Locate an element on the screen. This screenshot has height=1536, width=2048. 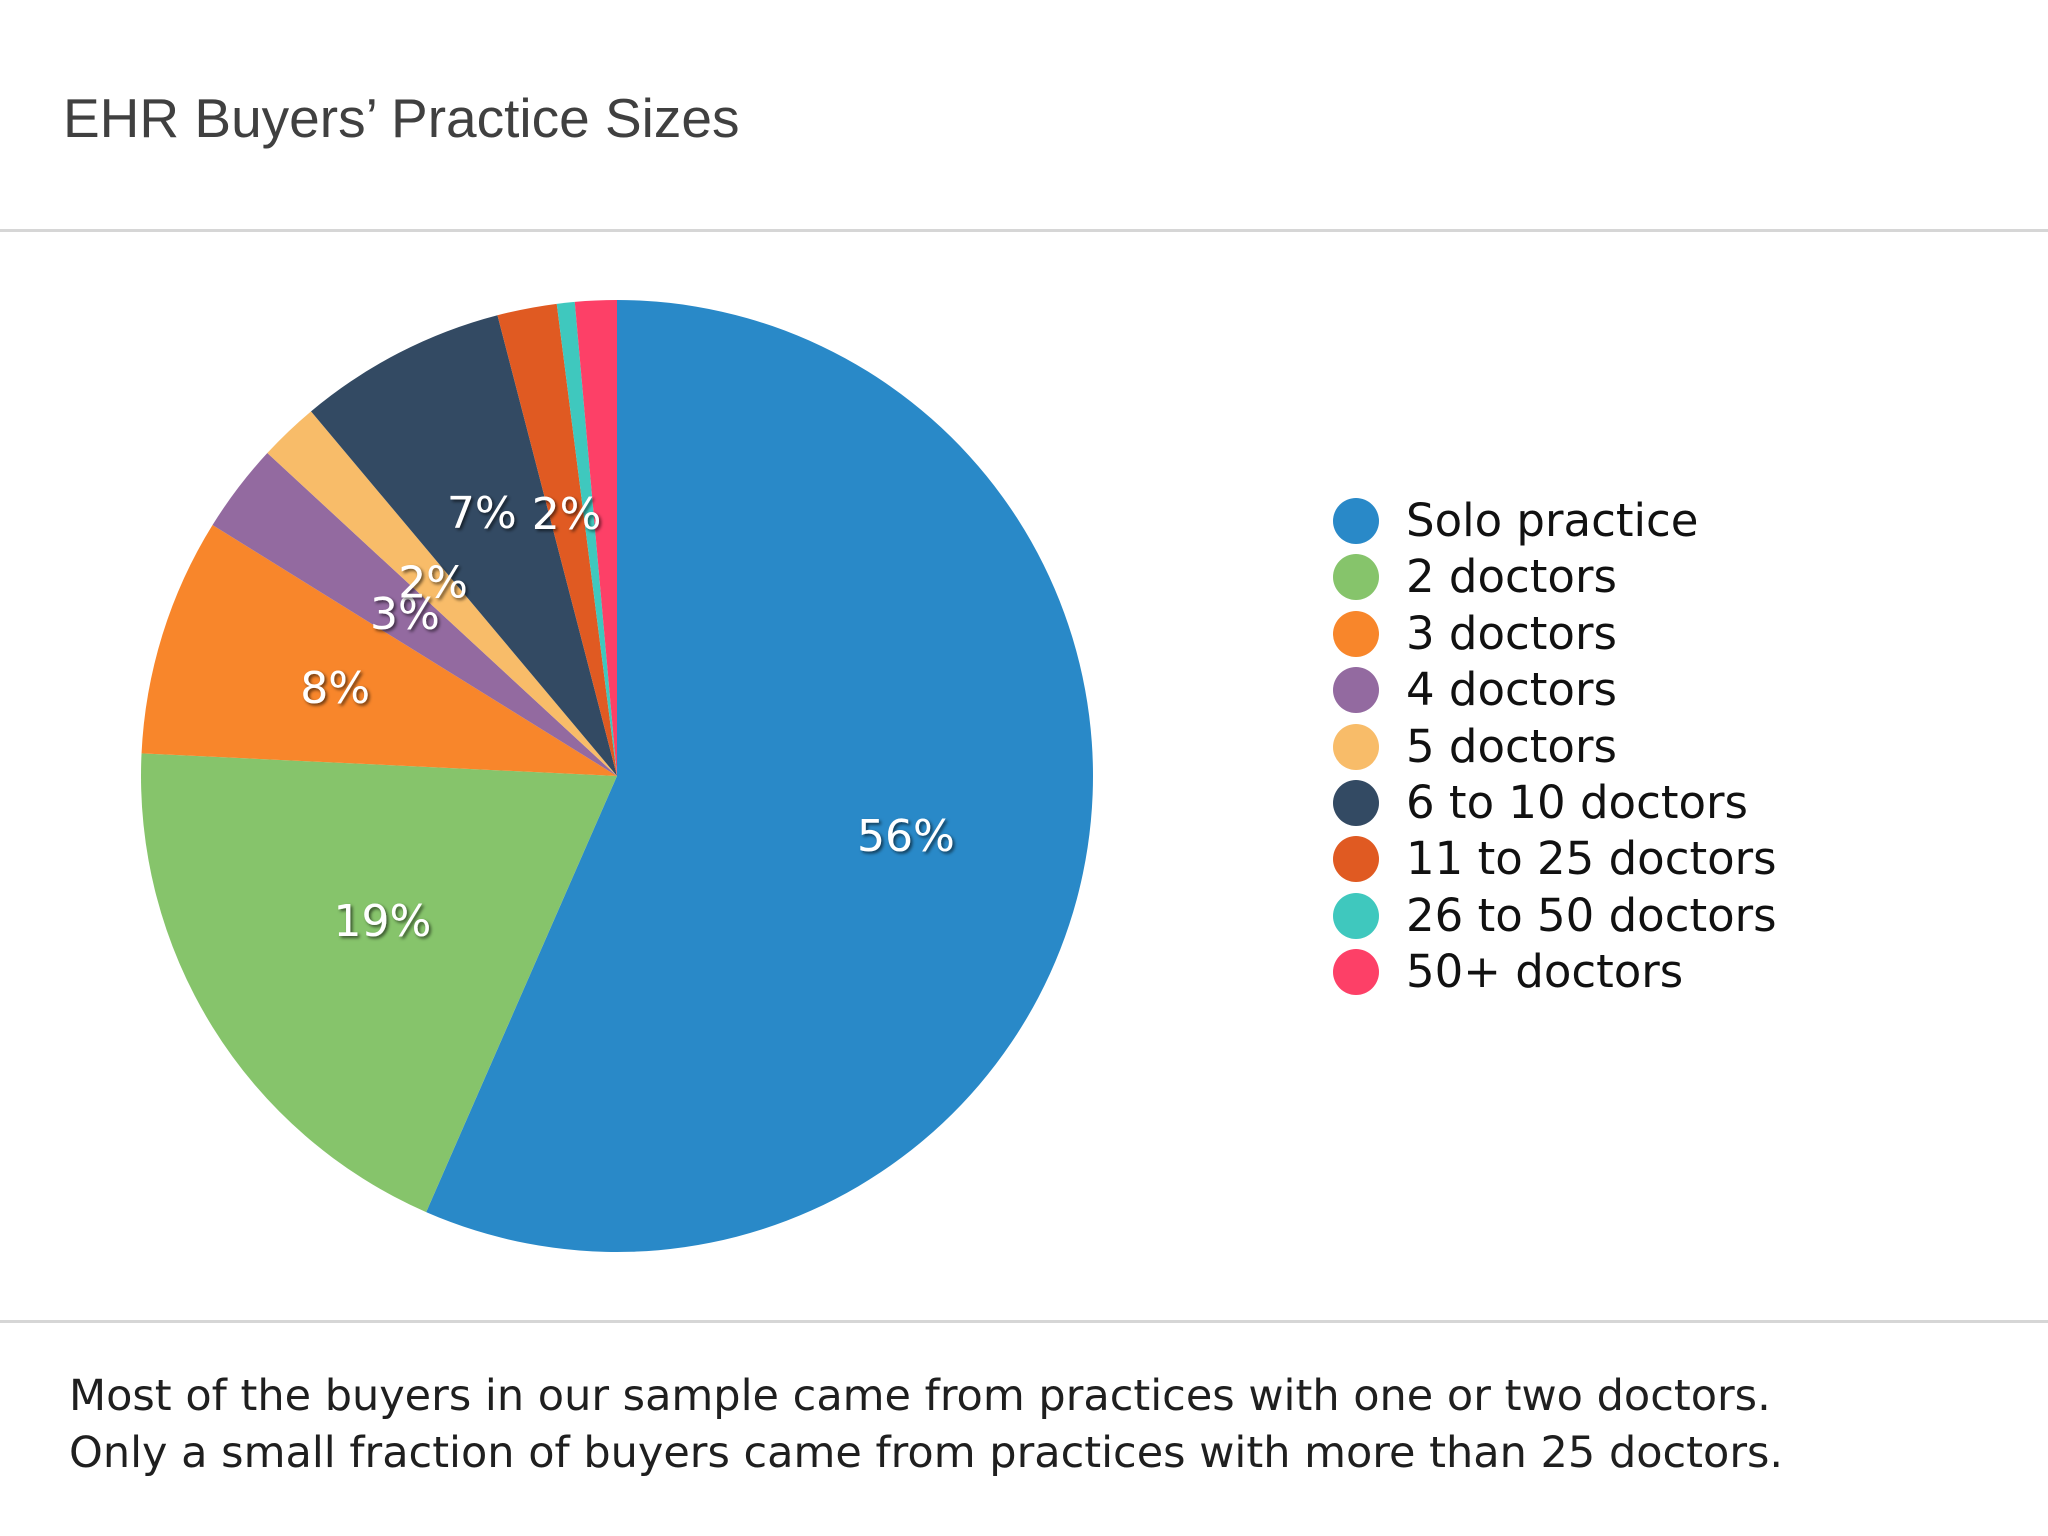
chart-title: EHR Buyers’ Practice Sizes is located at coordinates (401, 118).